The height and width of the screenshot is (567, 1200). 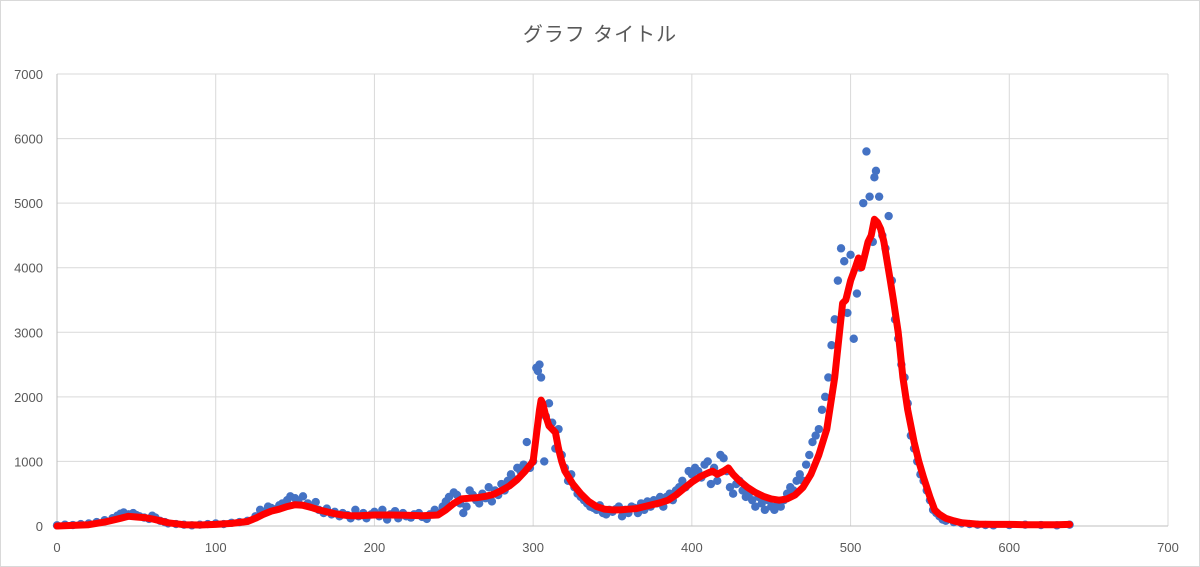 What do you see at coordinates (28, 74) in the screenshot?
I see `y-tick-label: 7000` at bounding box center [28, 74].